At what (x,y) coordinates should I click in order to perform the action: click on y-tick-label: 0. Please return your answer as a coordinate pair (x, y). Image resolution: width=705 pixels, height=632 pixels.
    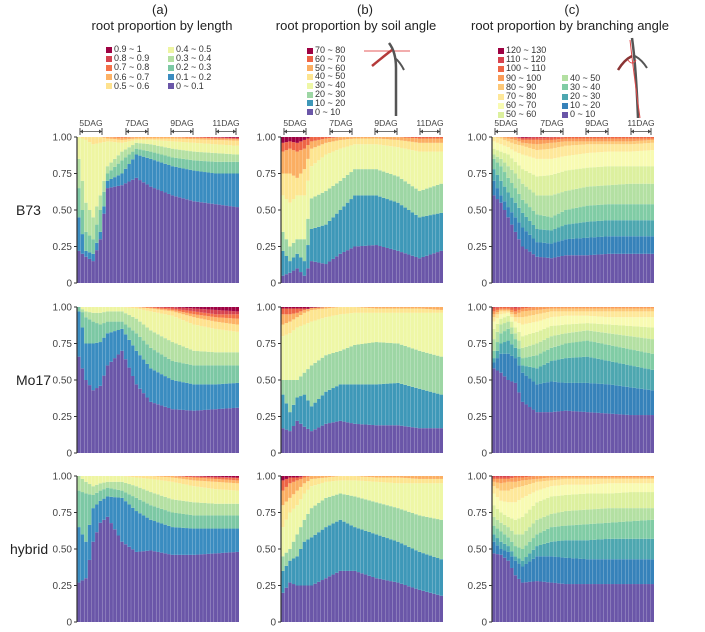
    Looking at the image, I should click on (484, 623).